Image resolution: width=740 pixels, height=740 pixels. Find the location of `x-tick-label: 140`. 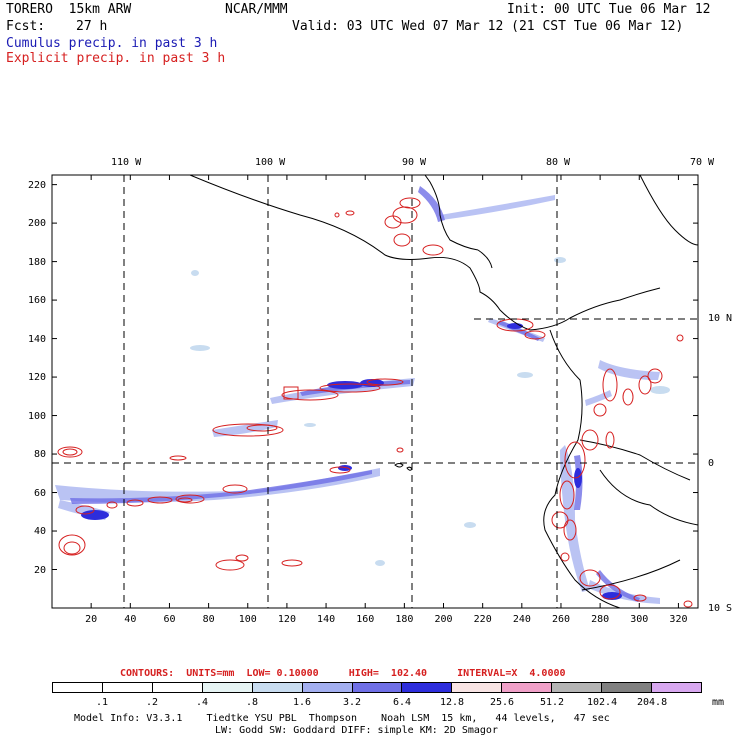

x-tick-label: 140 is located at coordinates (326, 619).